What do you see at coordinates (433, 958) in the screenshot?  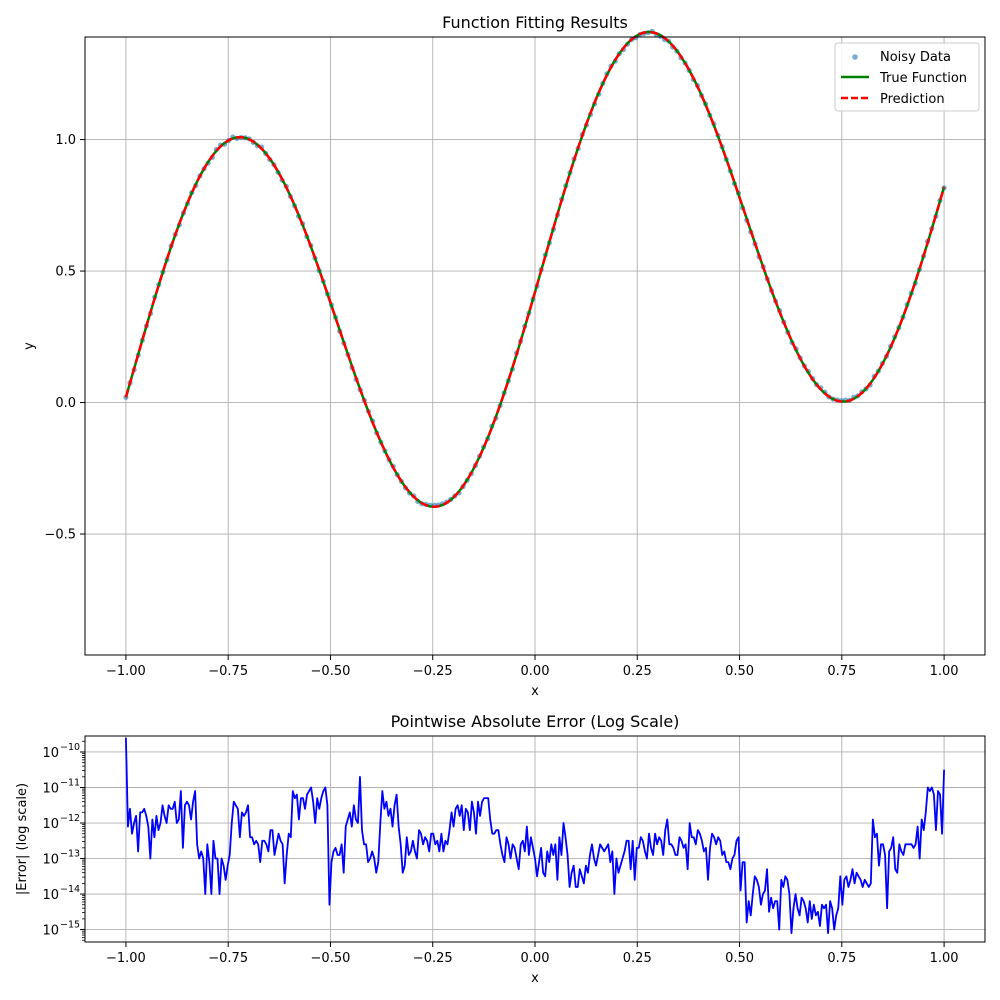 I see `error-x-tick-label: −0.25` at bounding box center [433, 958].